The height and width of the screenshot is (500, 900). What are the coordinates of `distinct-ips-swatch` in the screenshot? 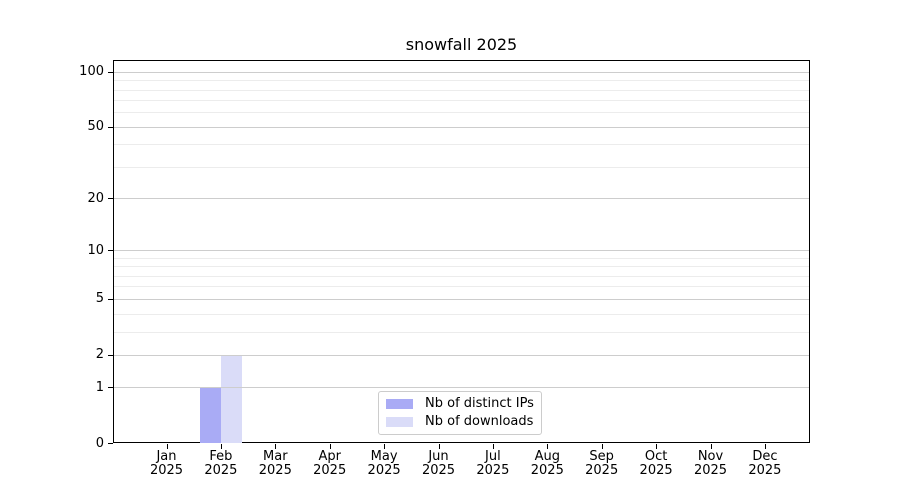 It's located at (399, 404).